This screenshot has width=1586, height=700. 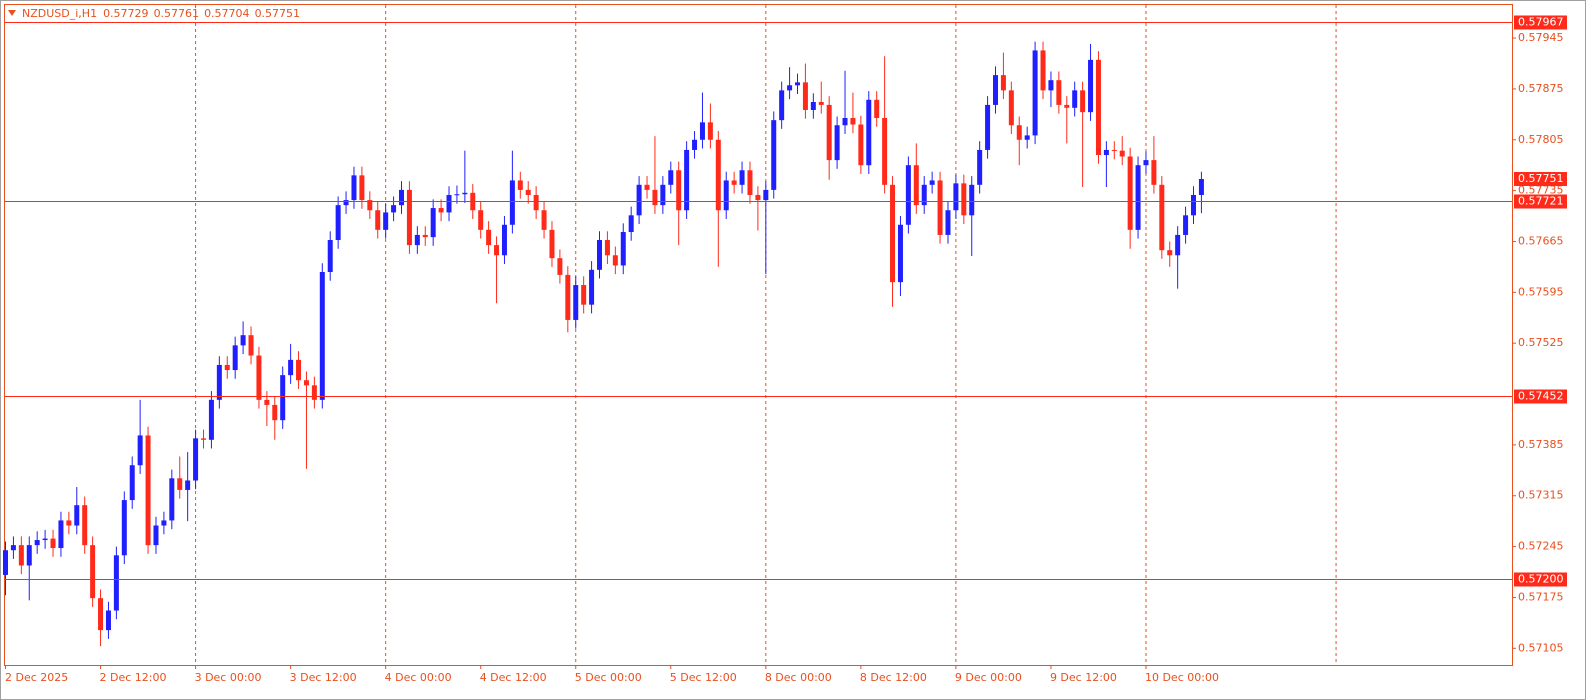 I want to click on price-label: 0.57751, so click(x=1541, y=178).